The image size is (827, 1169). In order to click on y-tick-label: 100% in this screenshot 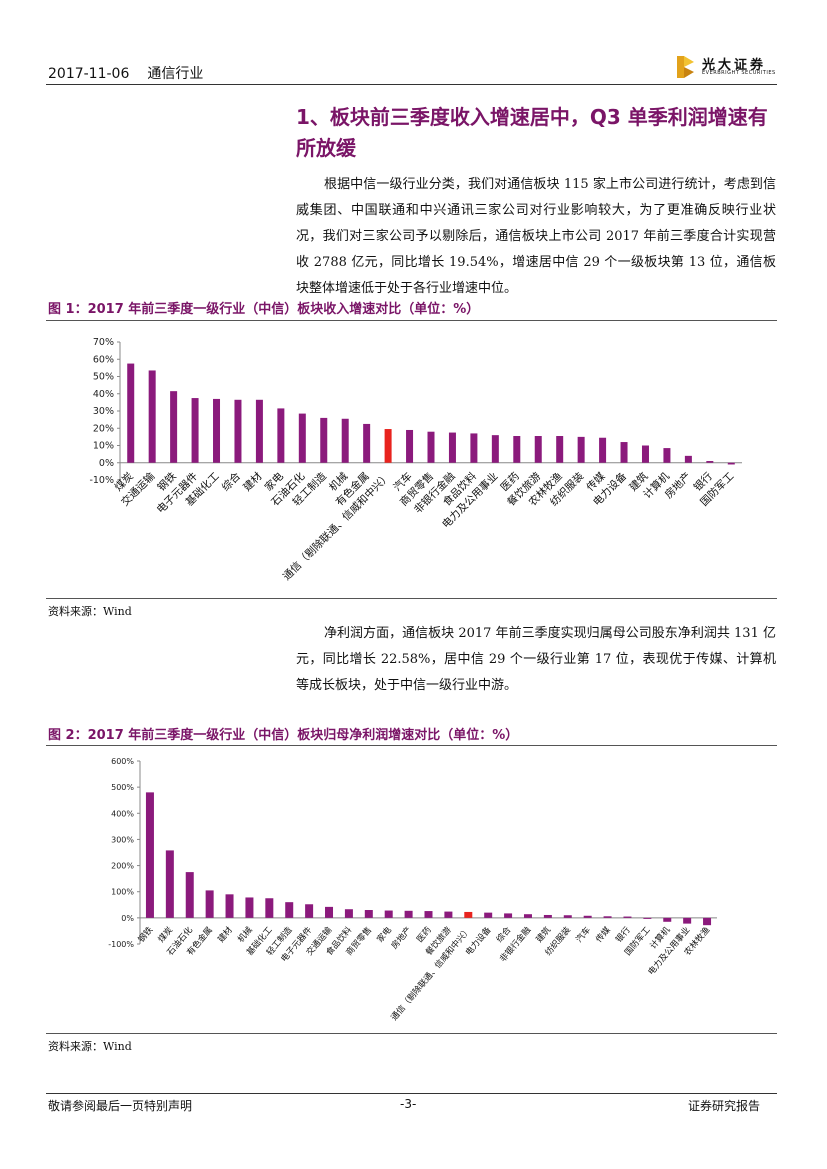, I will do `click(122, 892)`.